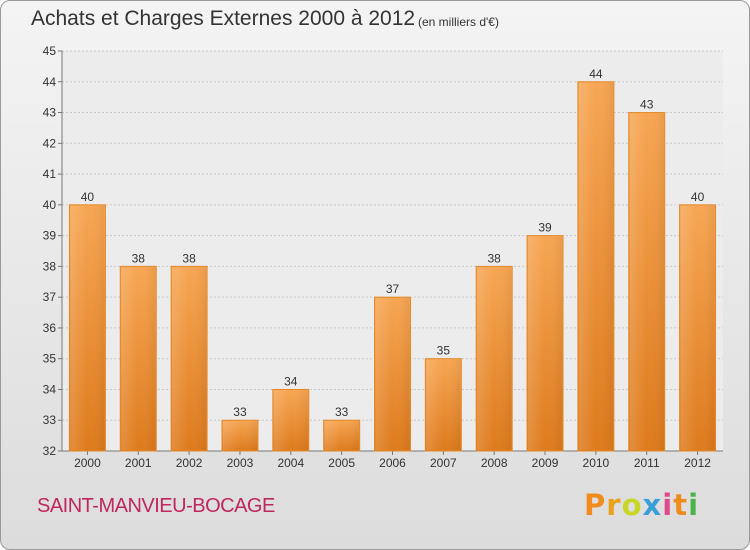  What do you see at coordinates (189, 463) in the screenshot?
I see `x-tick-label: 2002` at bounding box center [189, 463].